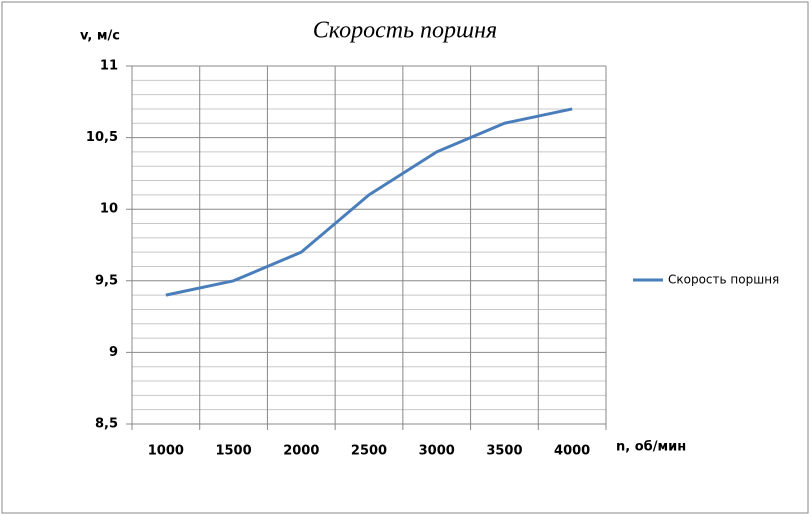 This screenshot has height=516, width=811. Describe the element at coordinates (405, 31) in the screenshot. I see `chart-title: Скорость поршня` at that location.